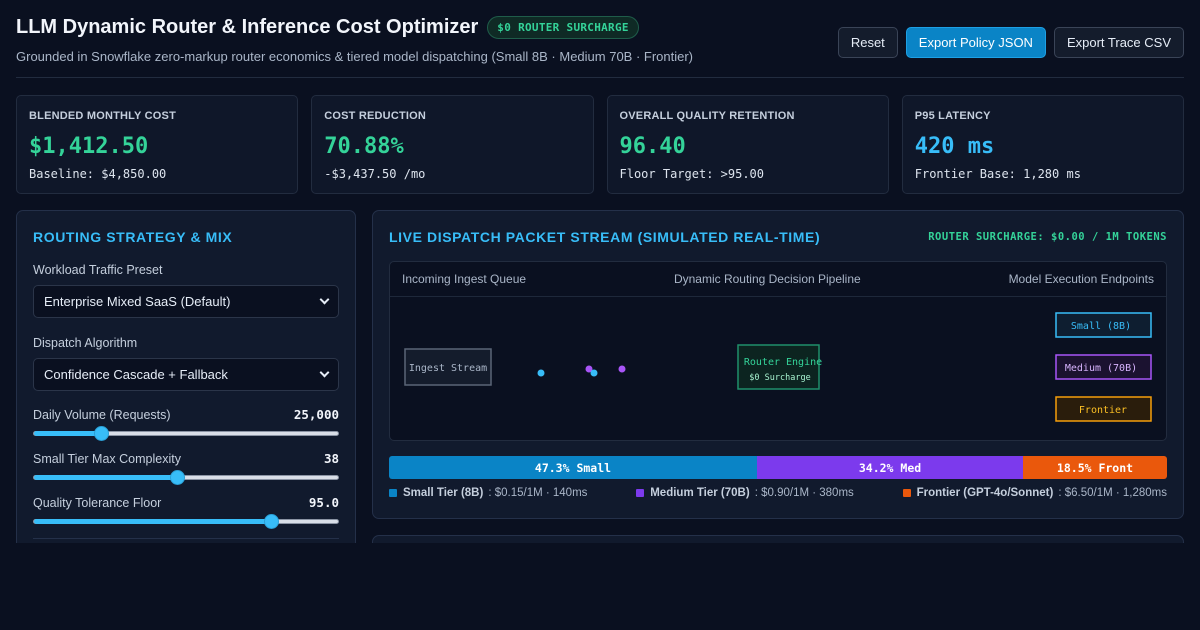 The height and width of the screenshot is (630, 1200). Describe the element at coordinates (331, 458) in the screenshot. I see `slider-value: 38` at that location.